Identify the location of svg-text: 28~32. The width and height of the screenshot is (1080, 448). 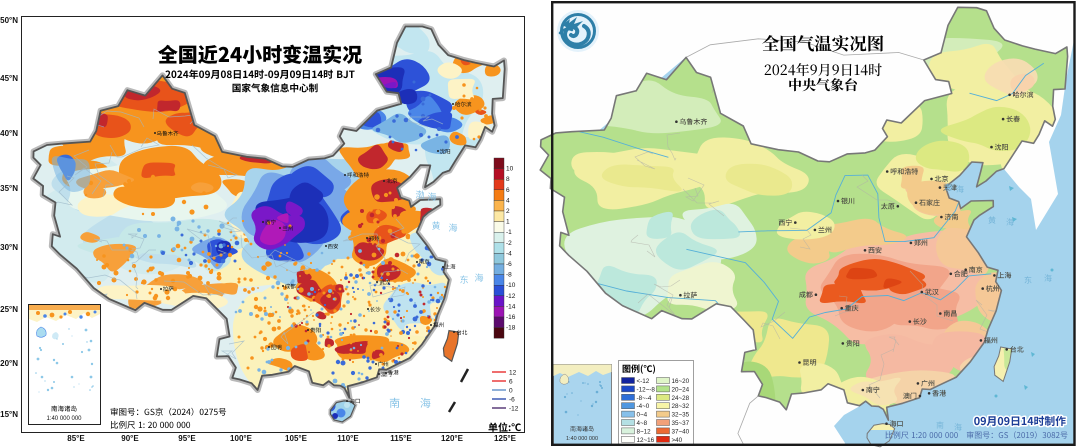
(681, 406).